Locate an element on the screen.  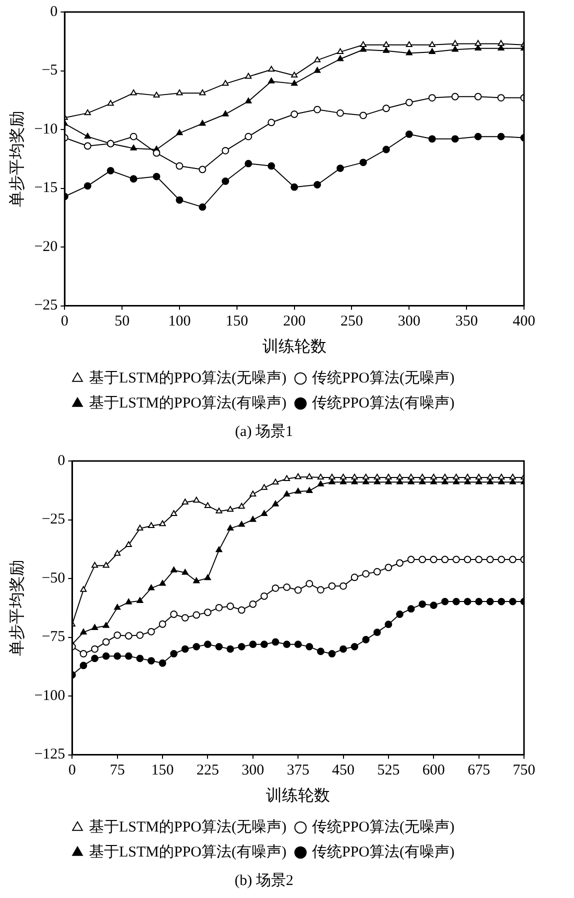
x-tick-label: 200 is located at coordinates (294, 322).